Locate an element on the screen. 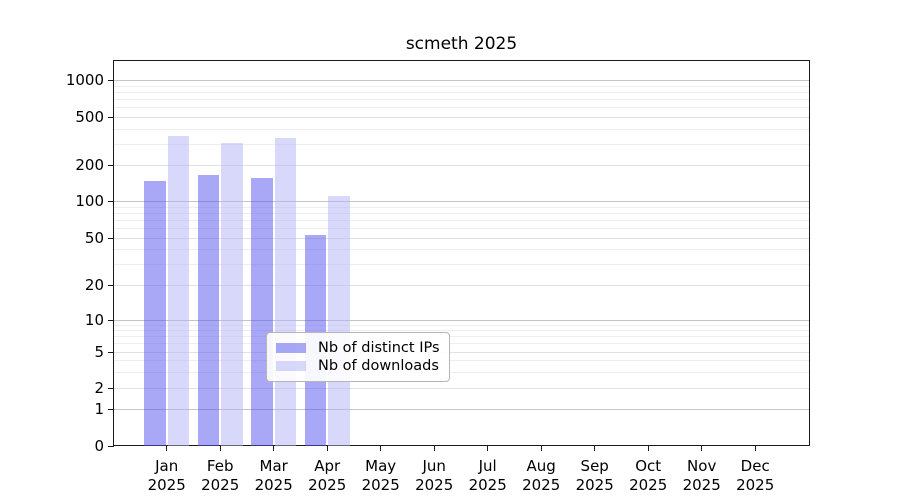 This screenshot has width=900, height=500. x-tick-label: Feb 2025 is located at coordinates (220, 476).